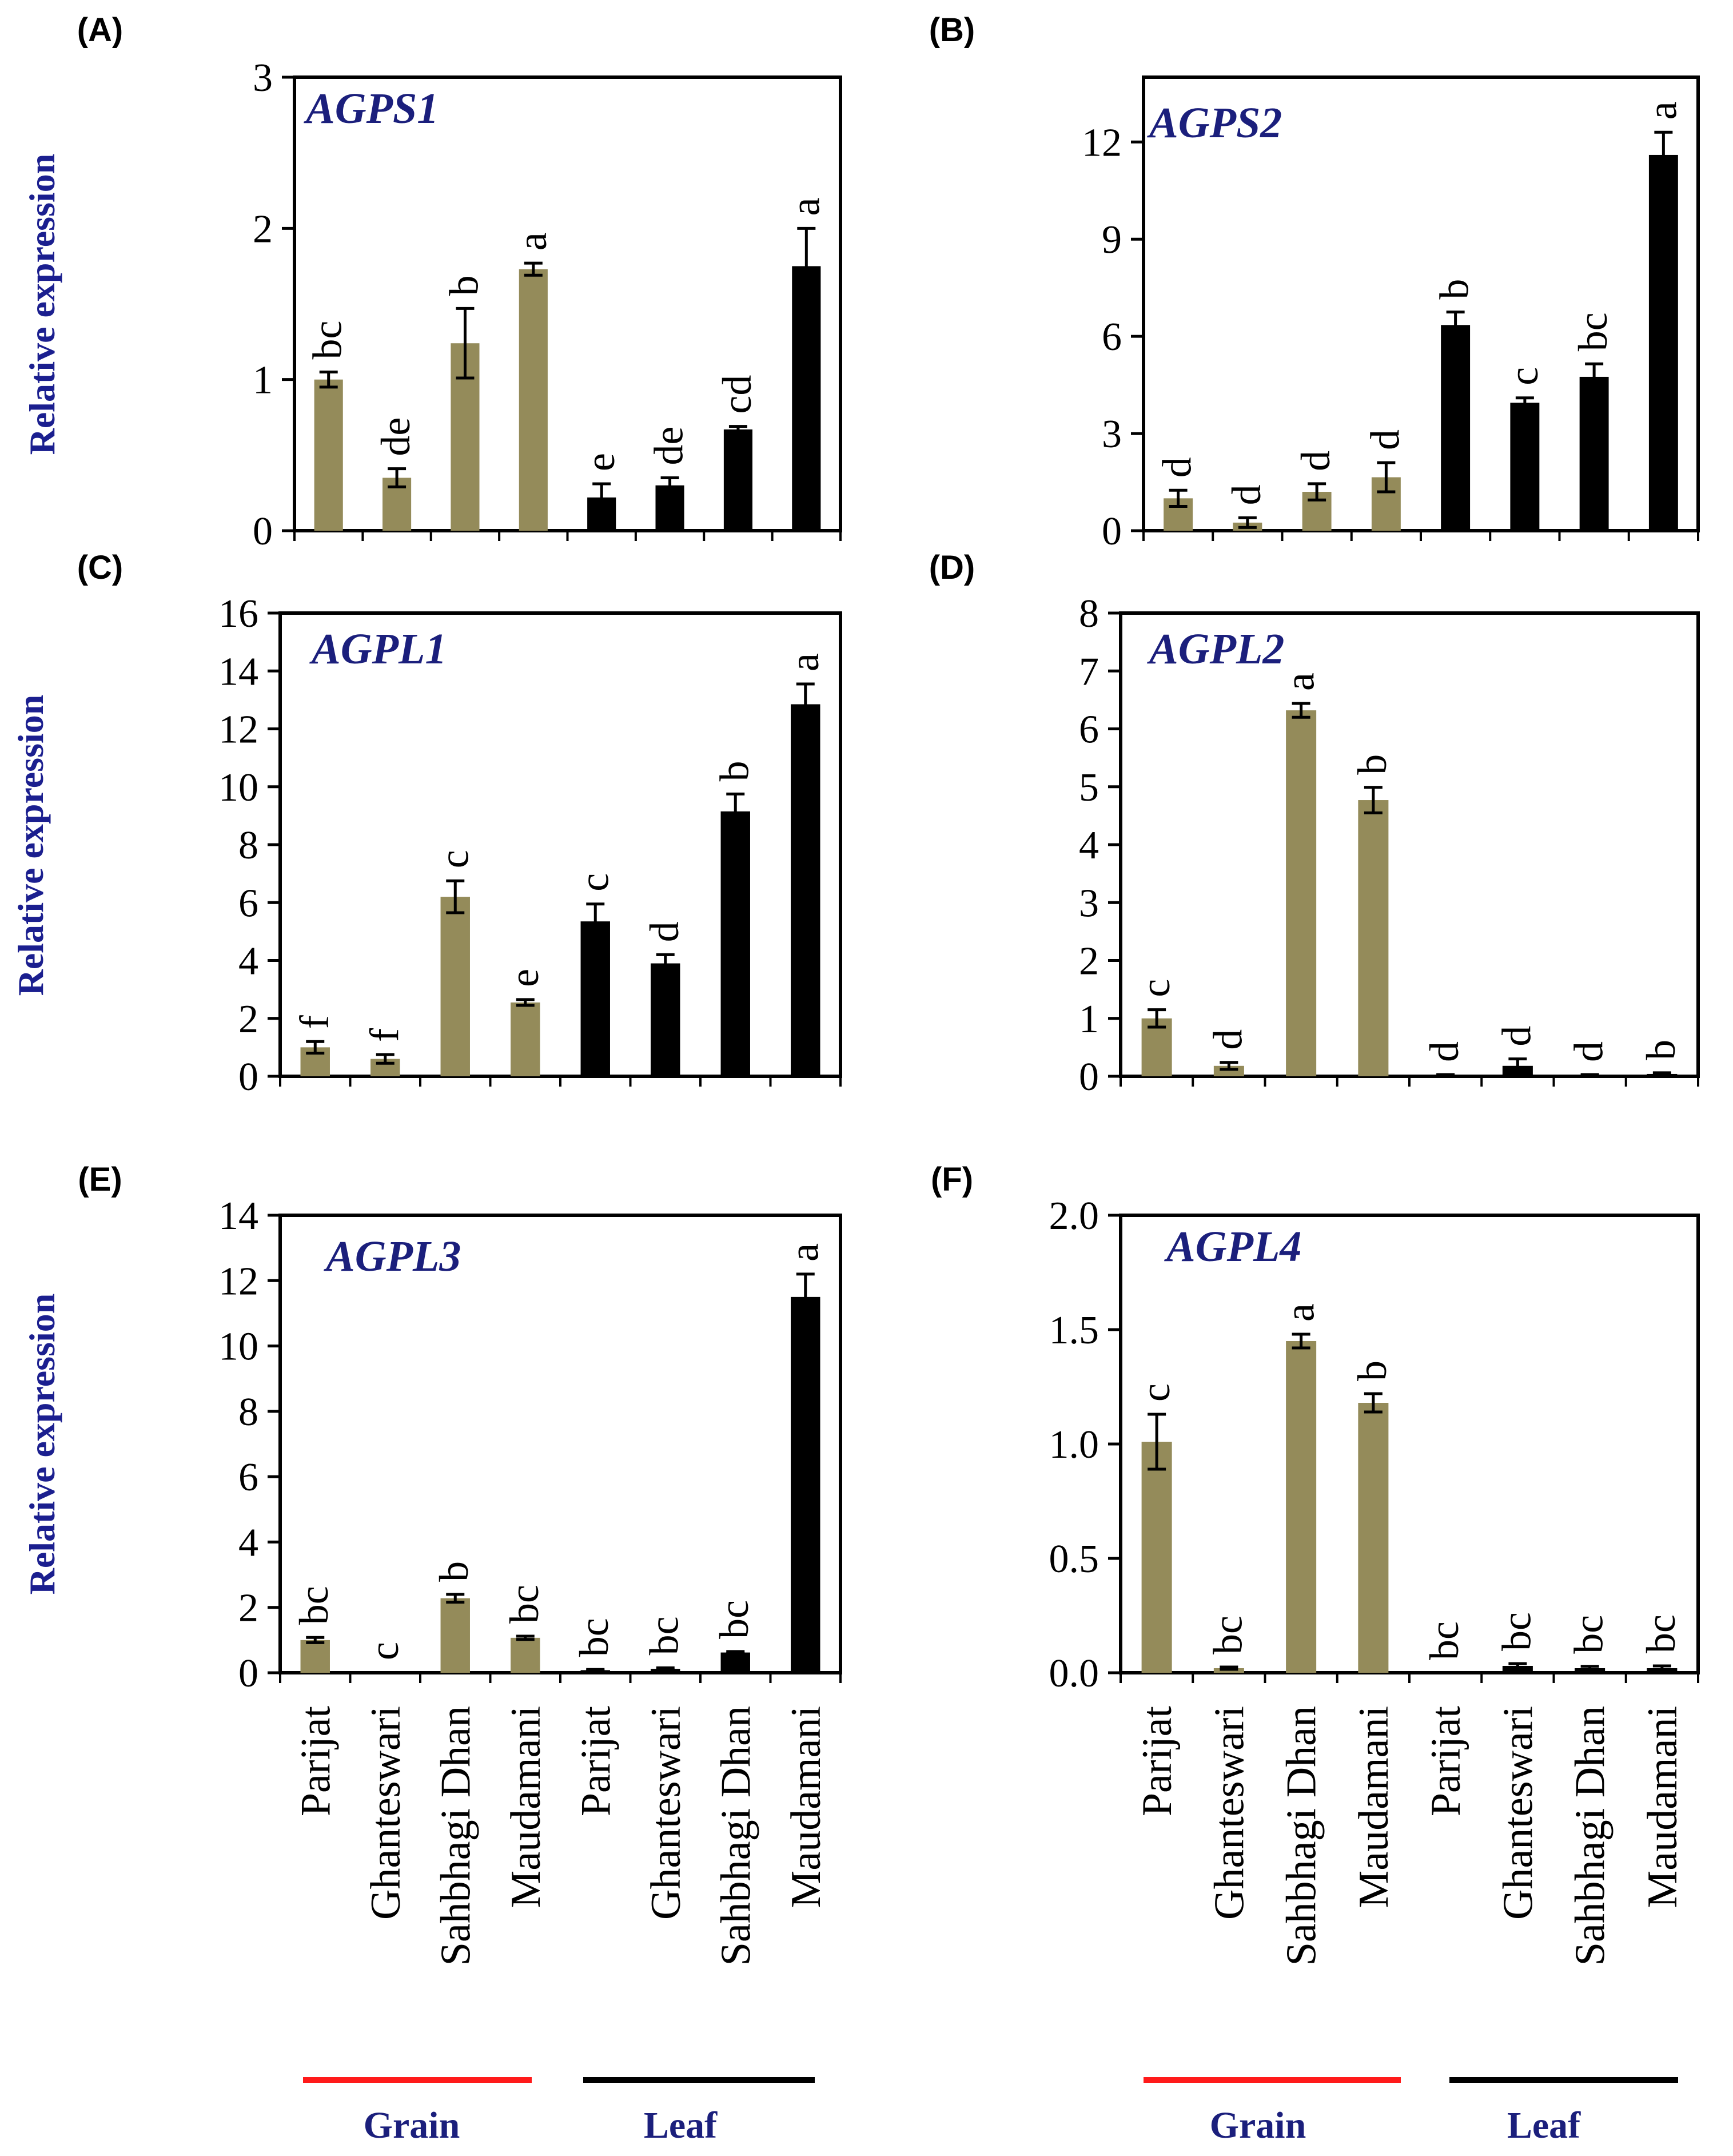  I want to click on panel-label: (A), so click(100, 30).